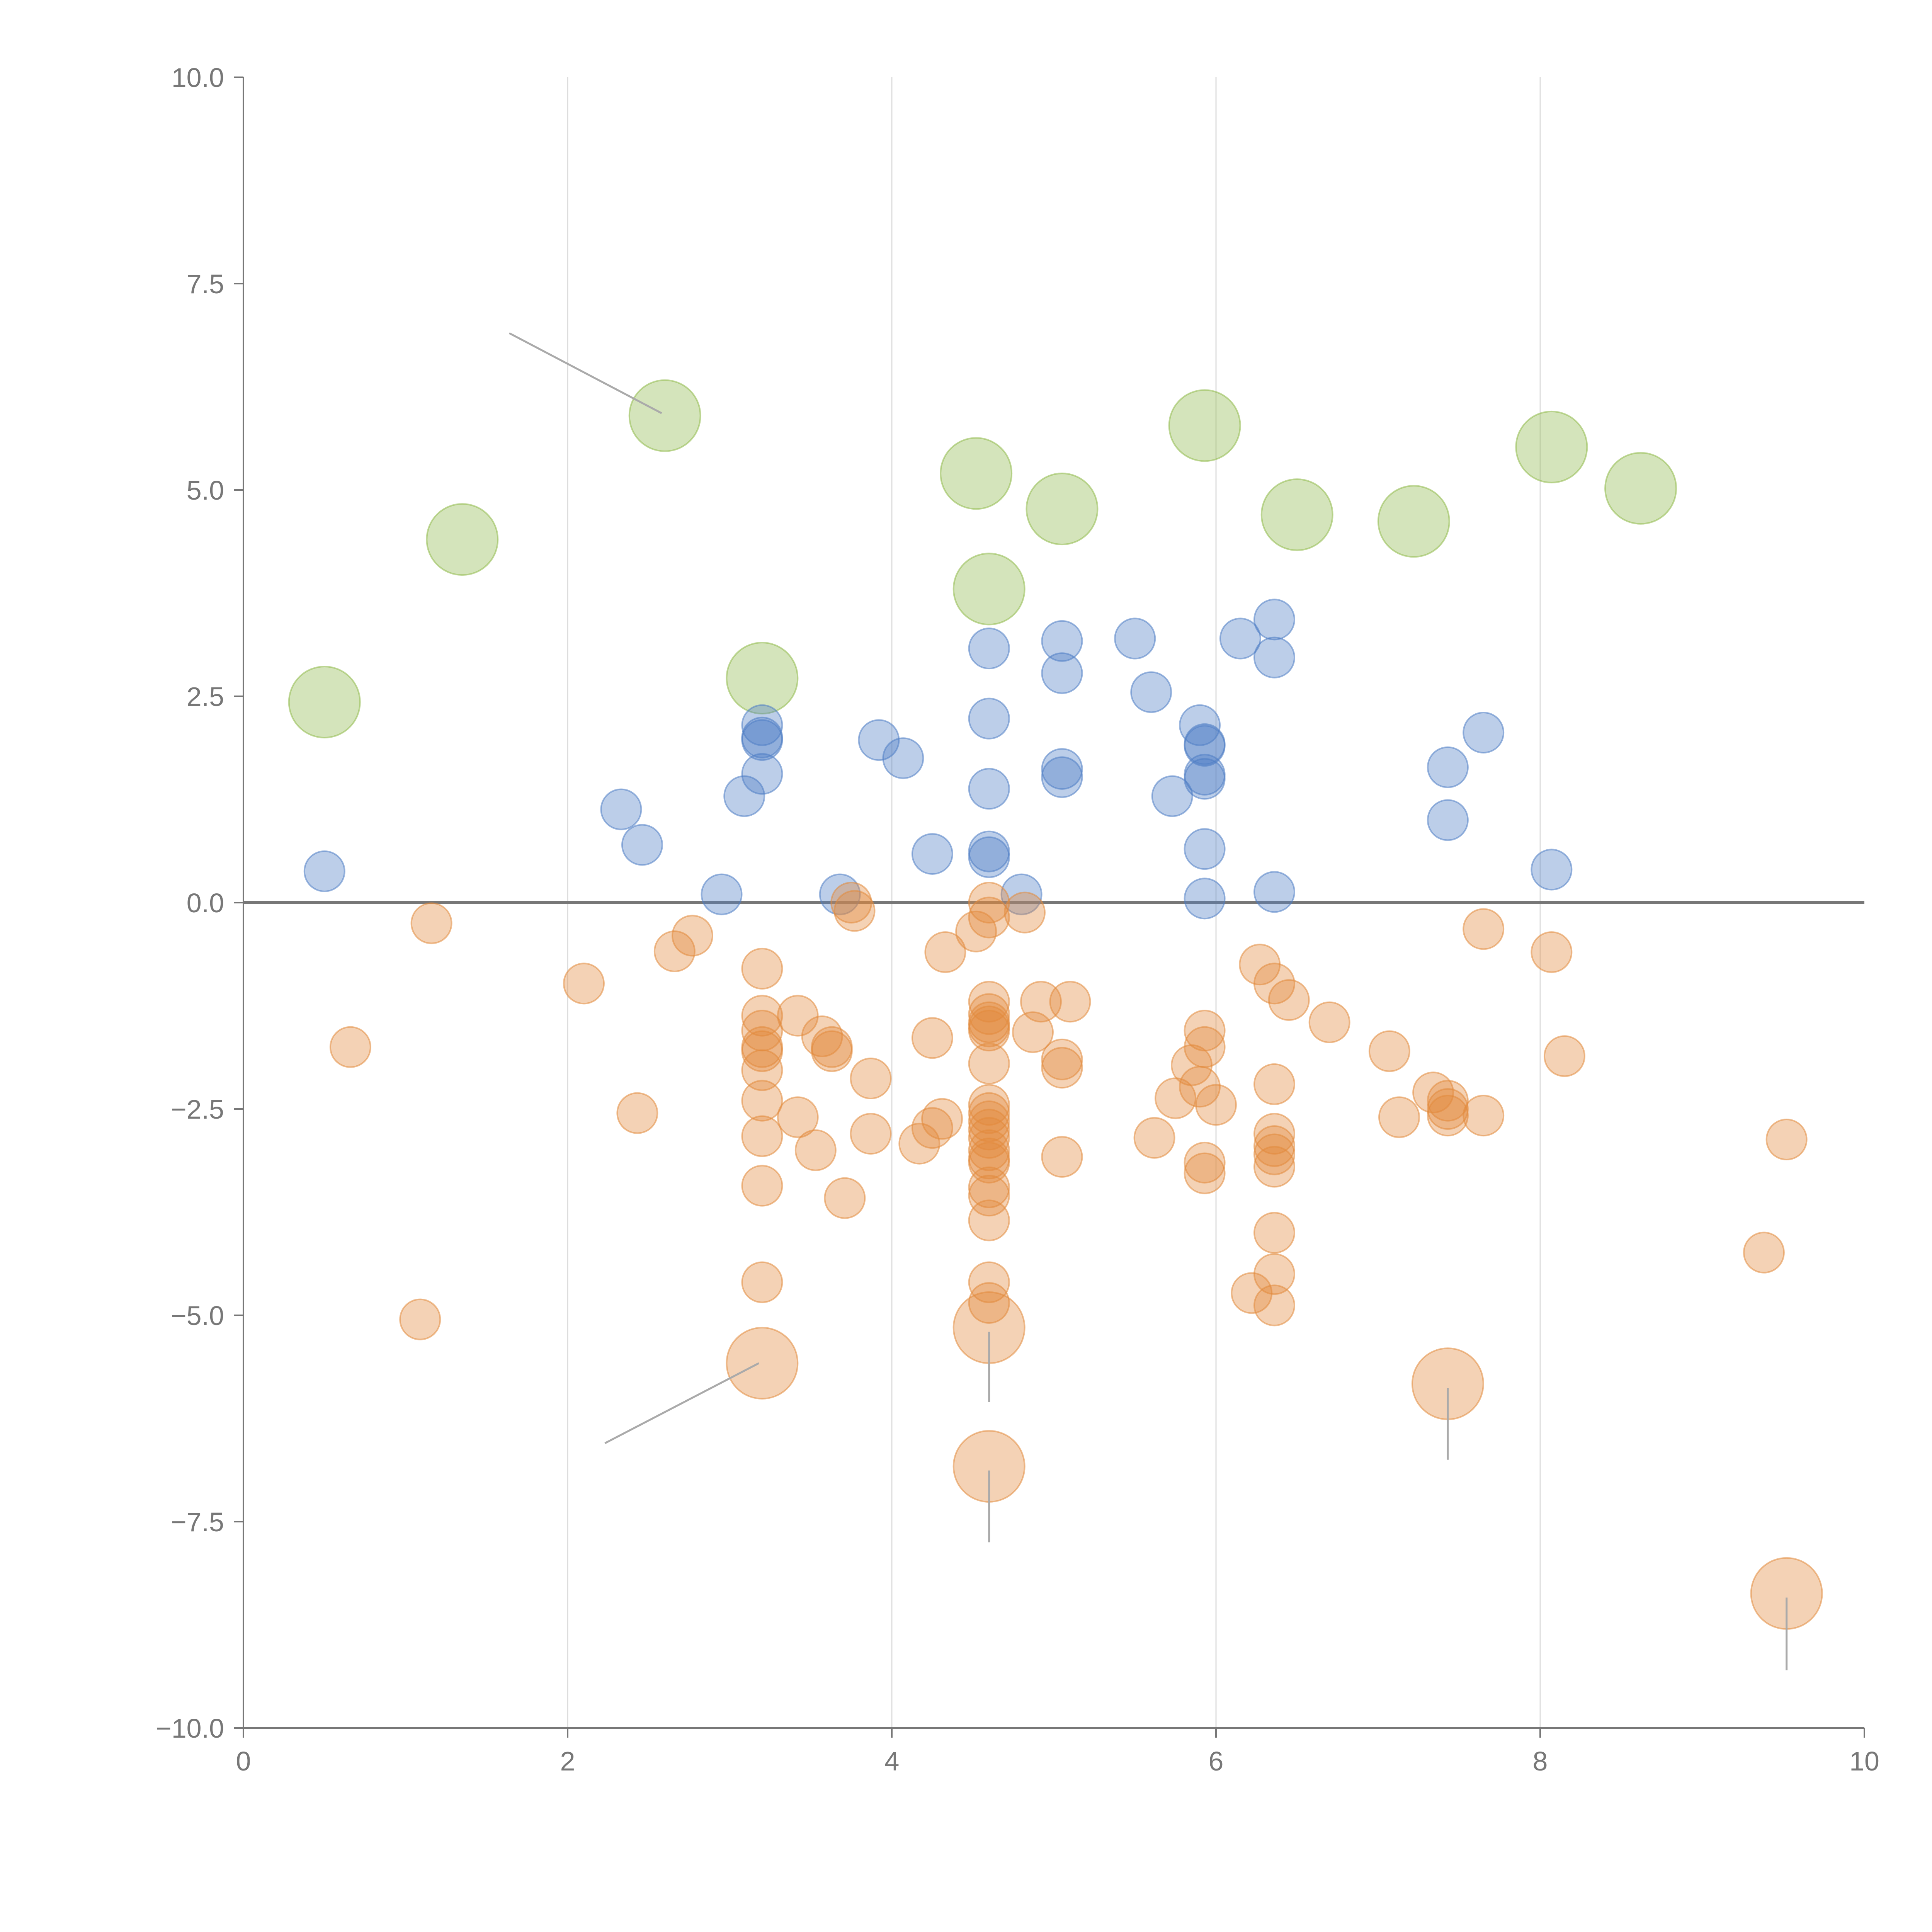 The width and height of the screenshot is (1932, 1932). I want to click on y-tick-label: −7.5, so click(198, 1522).